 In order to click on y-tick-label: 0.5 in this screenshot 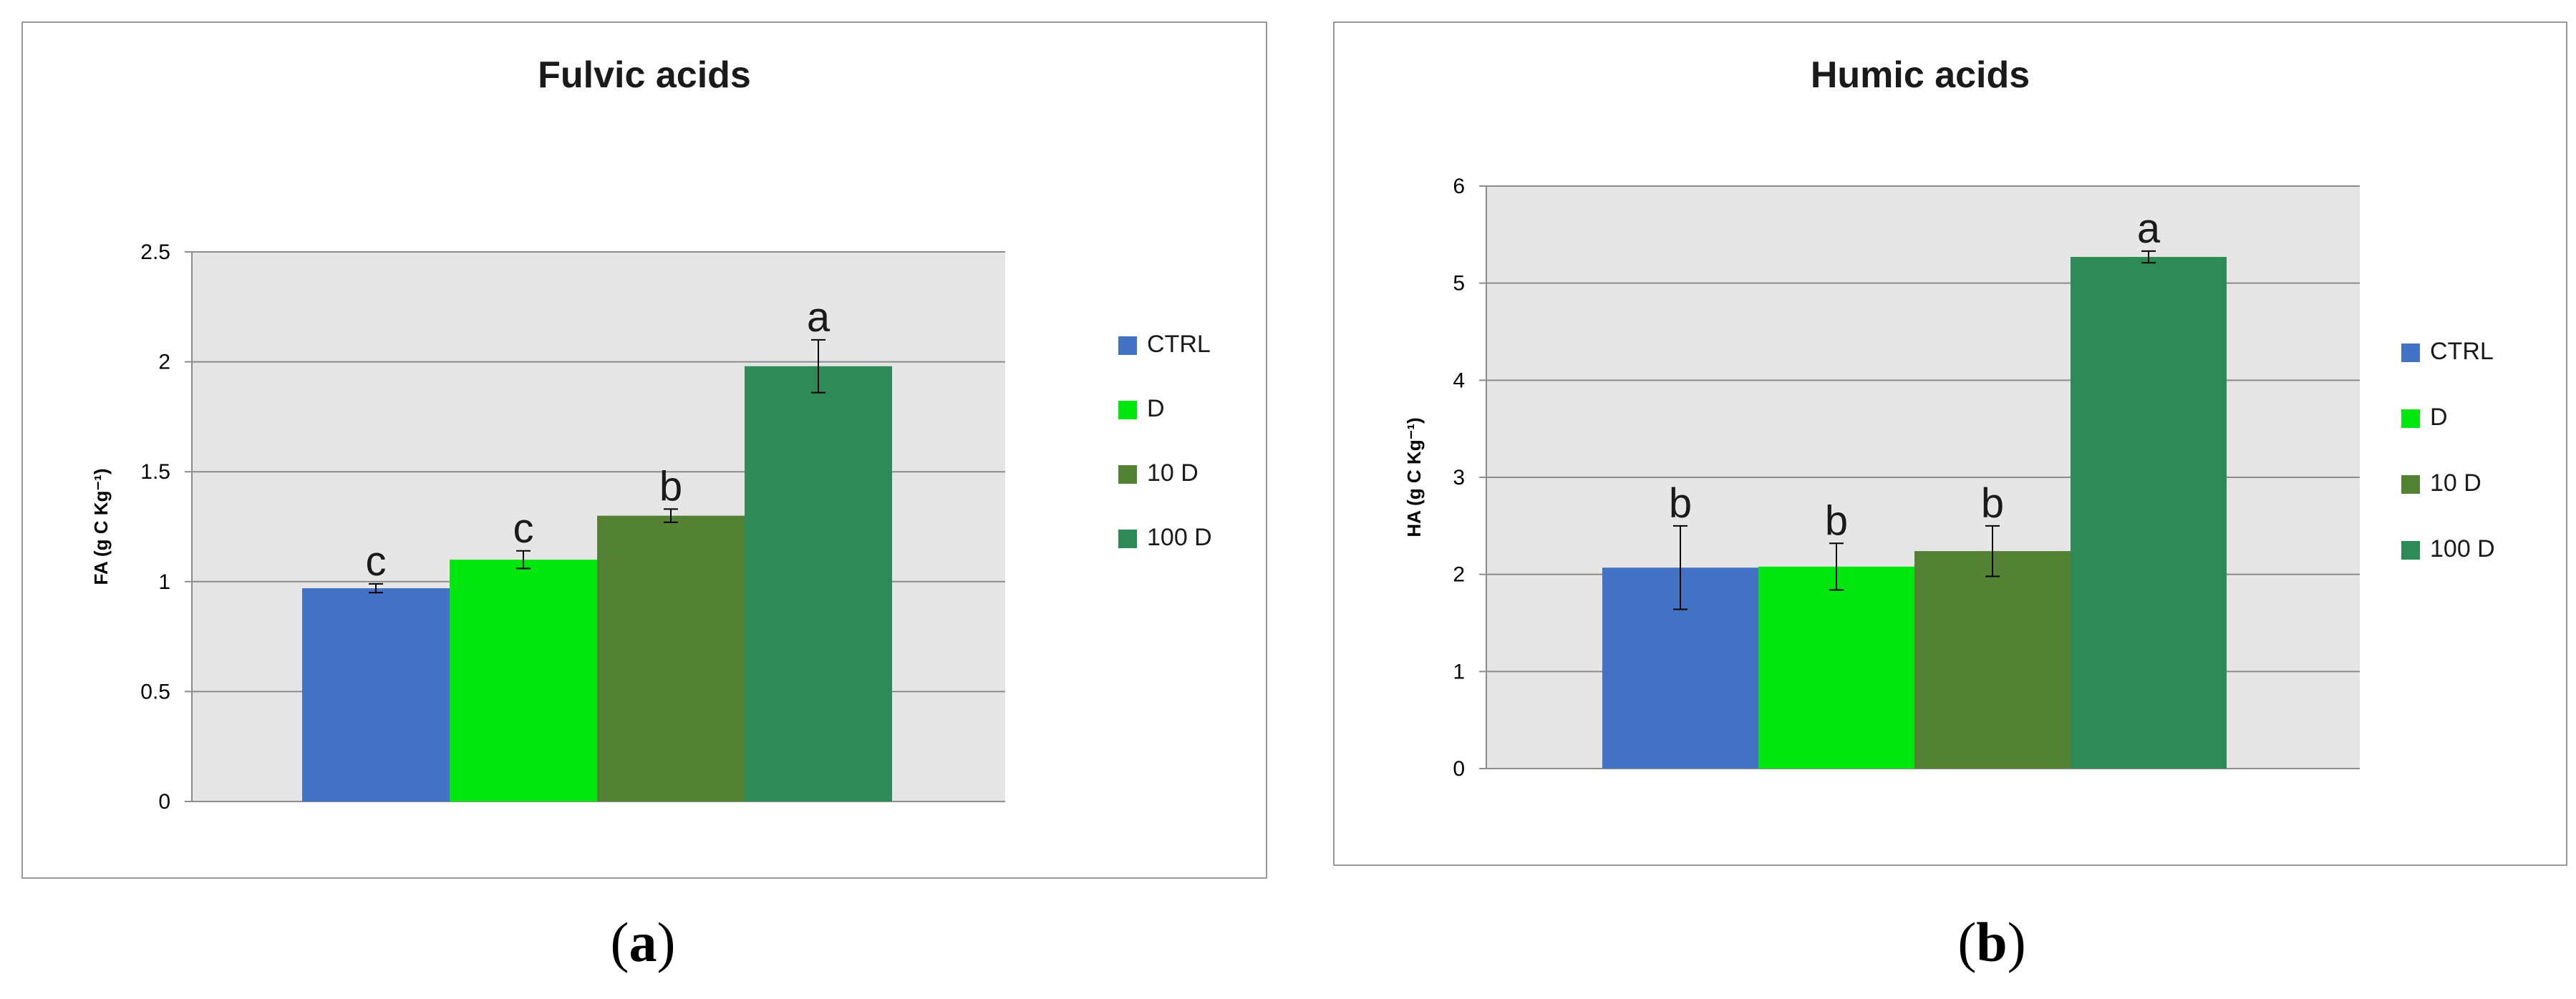, I will do `click(155, 691)`.